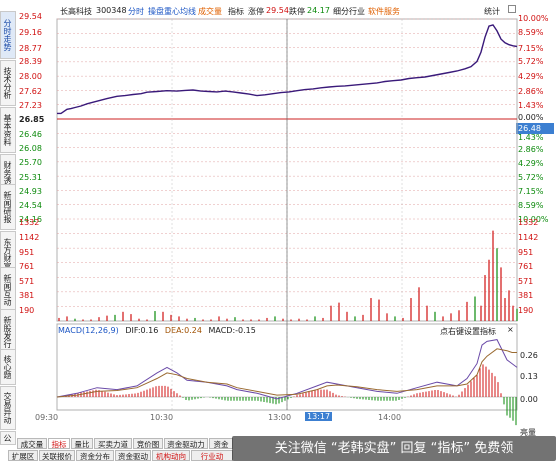 This screenshot has height=463, width=560. Describe the element at coordinates (492, 11) in the screenshot. I see `stats-button: 统计` at that location.